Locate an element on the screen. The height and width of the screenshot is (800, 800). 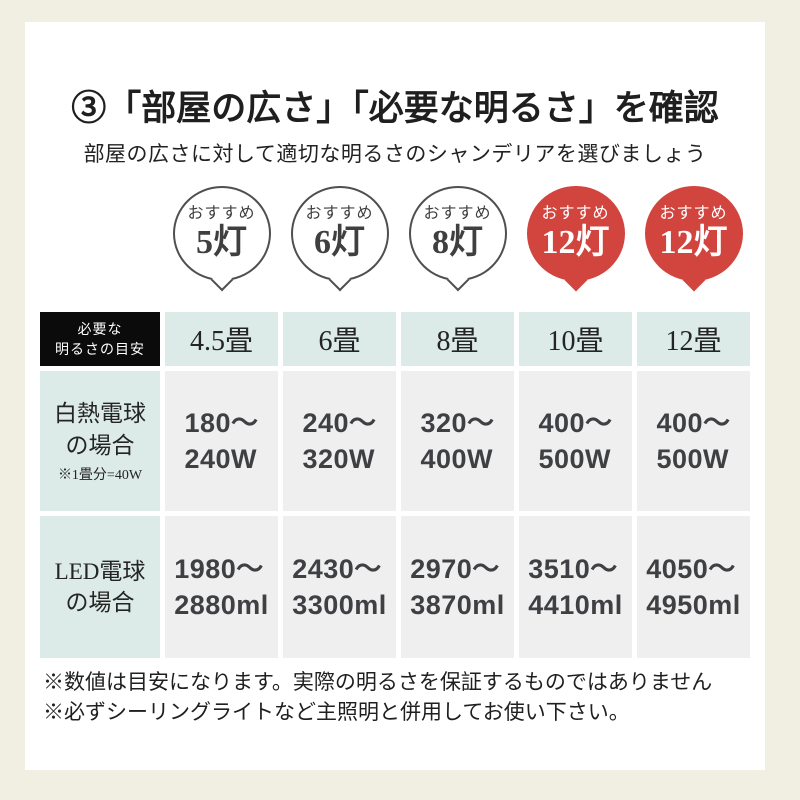
table-cell-incandescent-6jo: 240〜 320W is located at coordinates (339, 441).